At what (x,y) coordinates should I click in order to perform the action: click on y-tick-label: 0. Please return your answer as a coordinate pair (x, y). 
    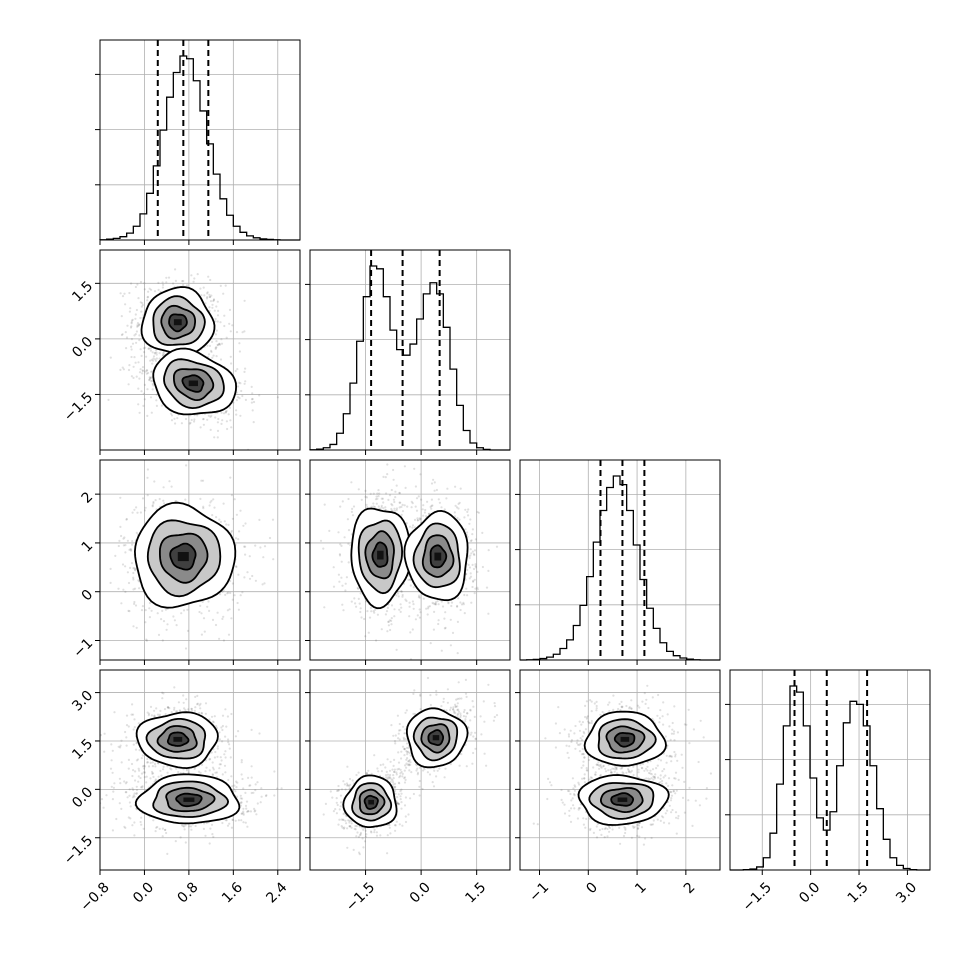
    Looking at the image, I should click on (88, 596).